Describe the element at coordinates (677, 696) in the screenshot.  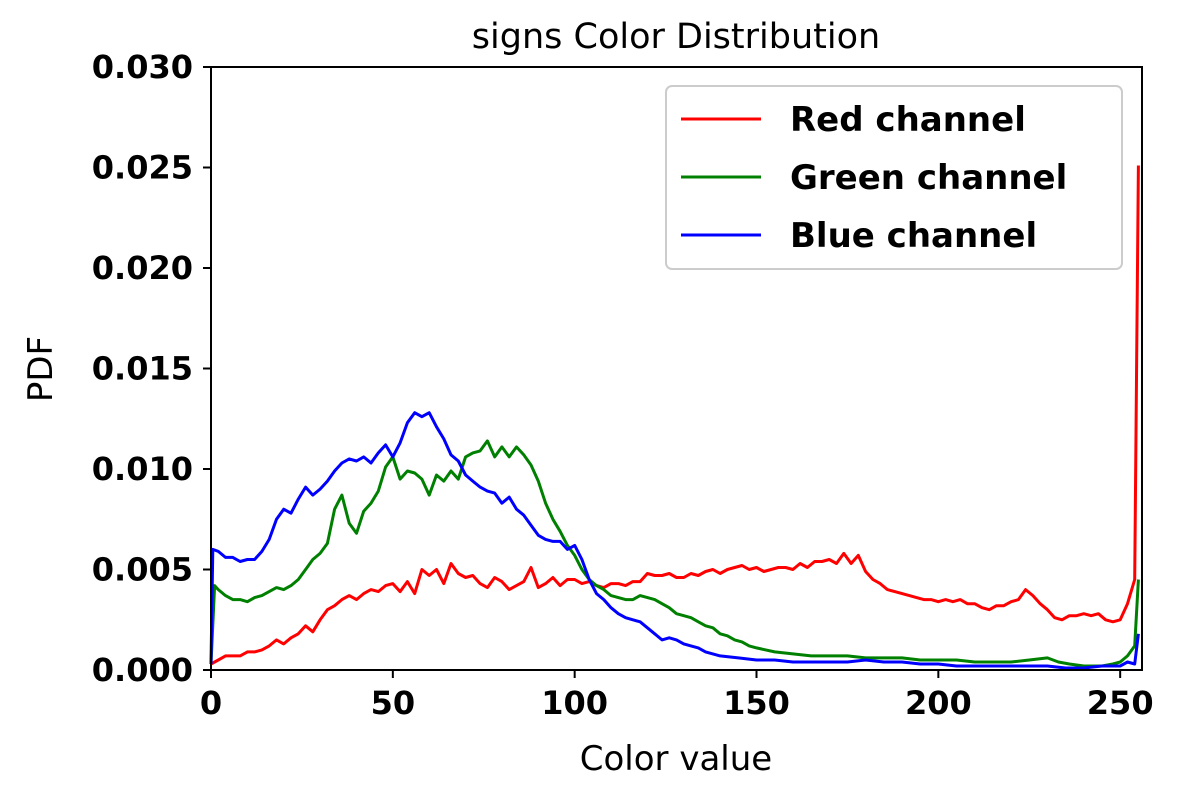
I see `x-axis: 0 50 100 150 200 250` at that location.